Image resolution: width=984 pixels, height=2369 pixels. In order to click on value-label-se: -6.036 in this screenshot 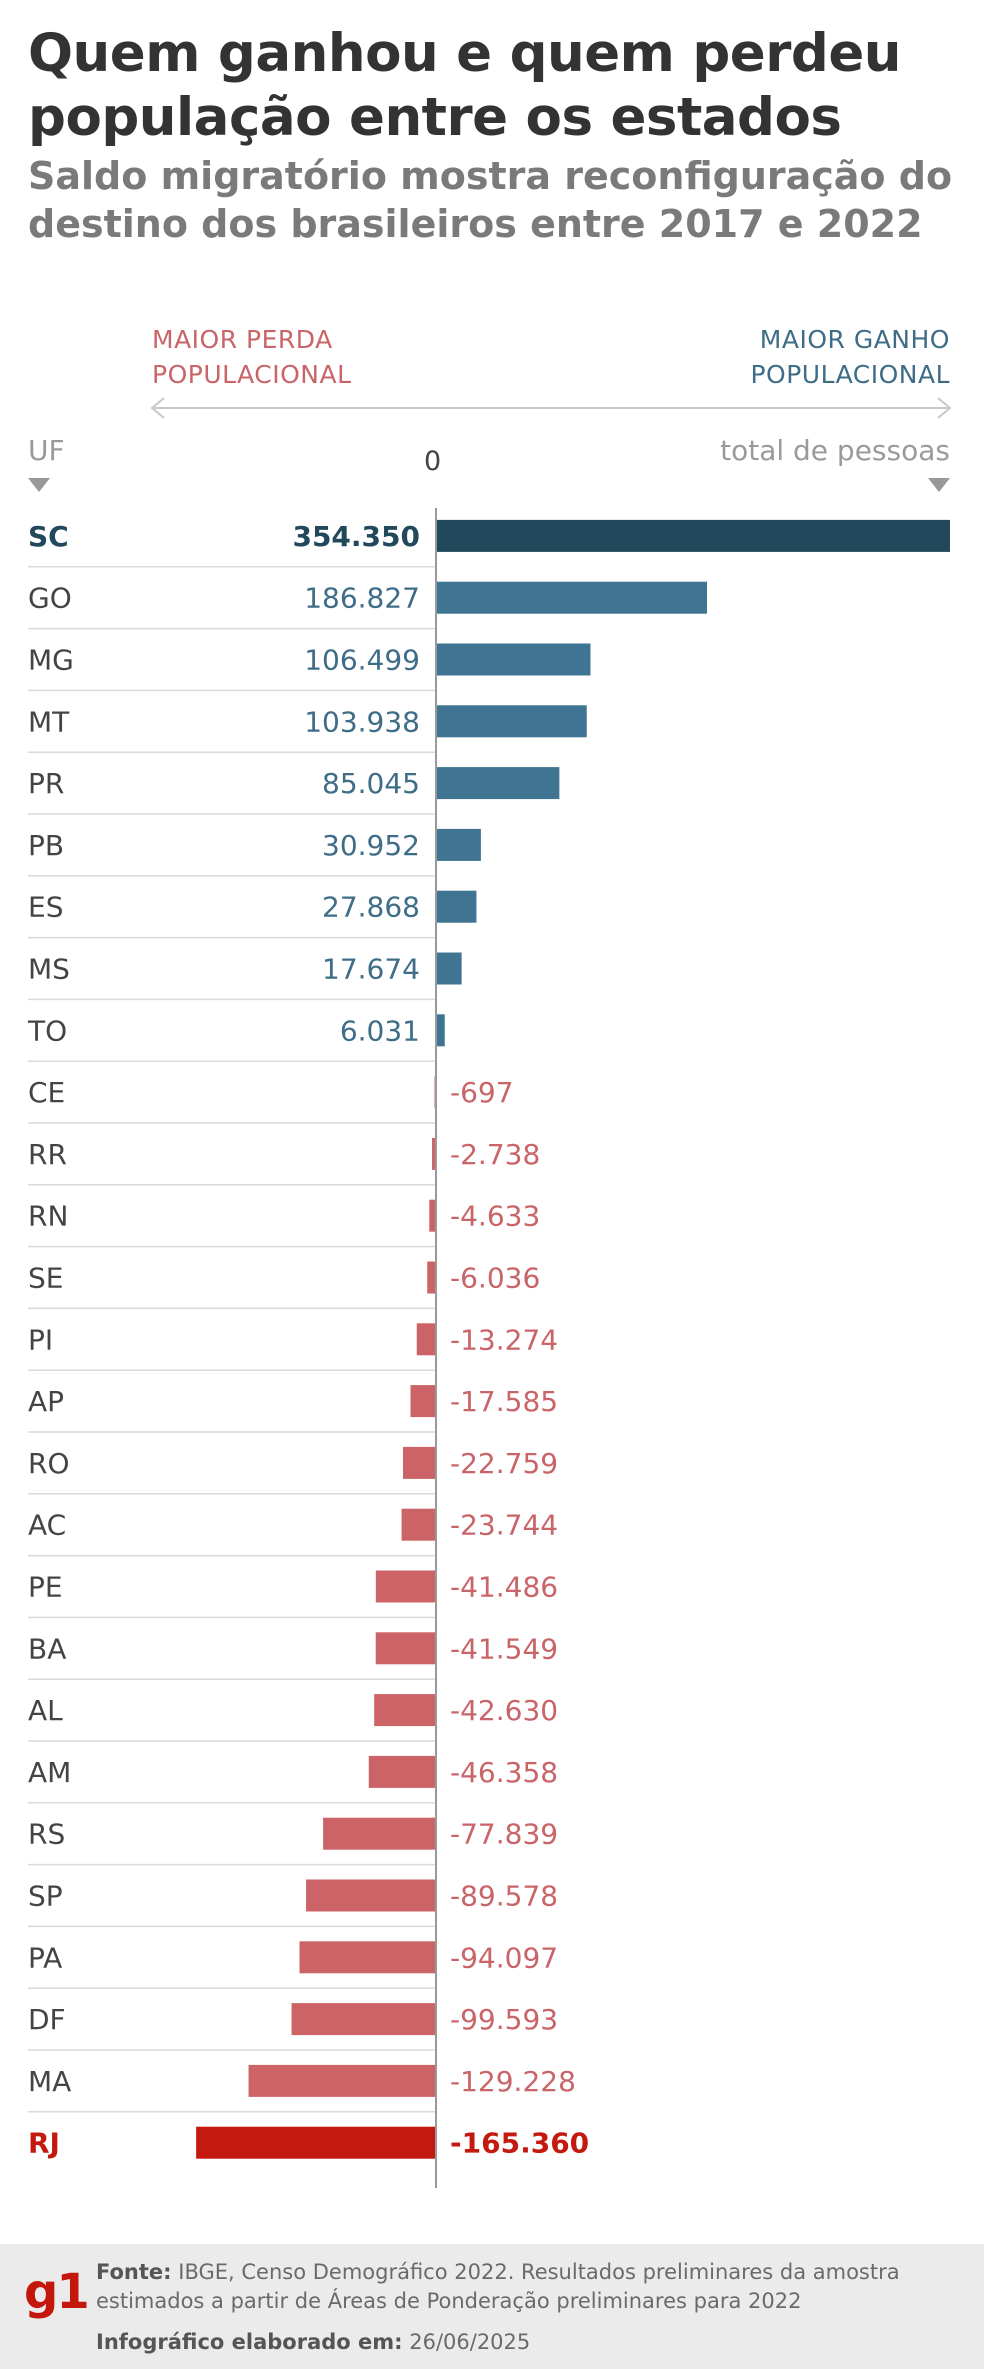, I will do `click(495, 1278)`.